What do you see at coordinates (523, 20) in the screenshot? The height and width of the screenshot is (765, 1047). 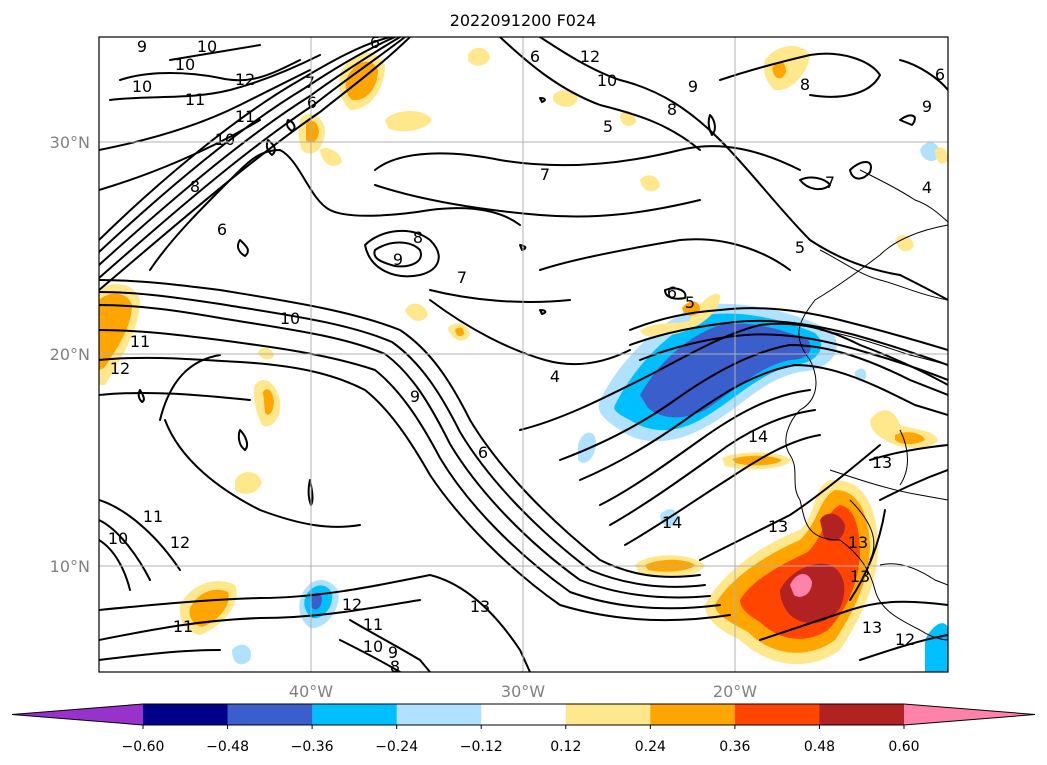 I see `map-title: 2022091200 F024` at bounding box center [523, 20].